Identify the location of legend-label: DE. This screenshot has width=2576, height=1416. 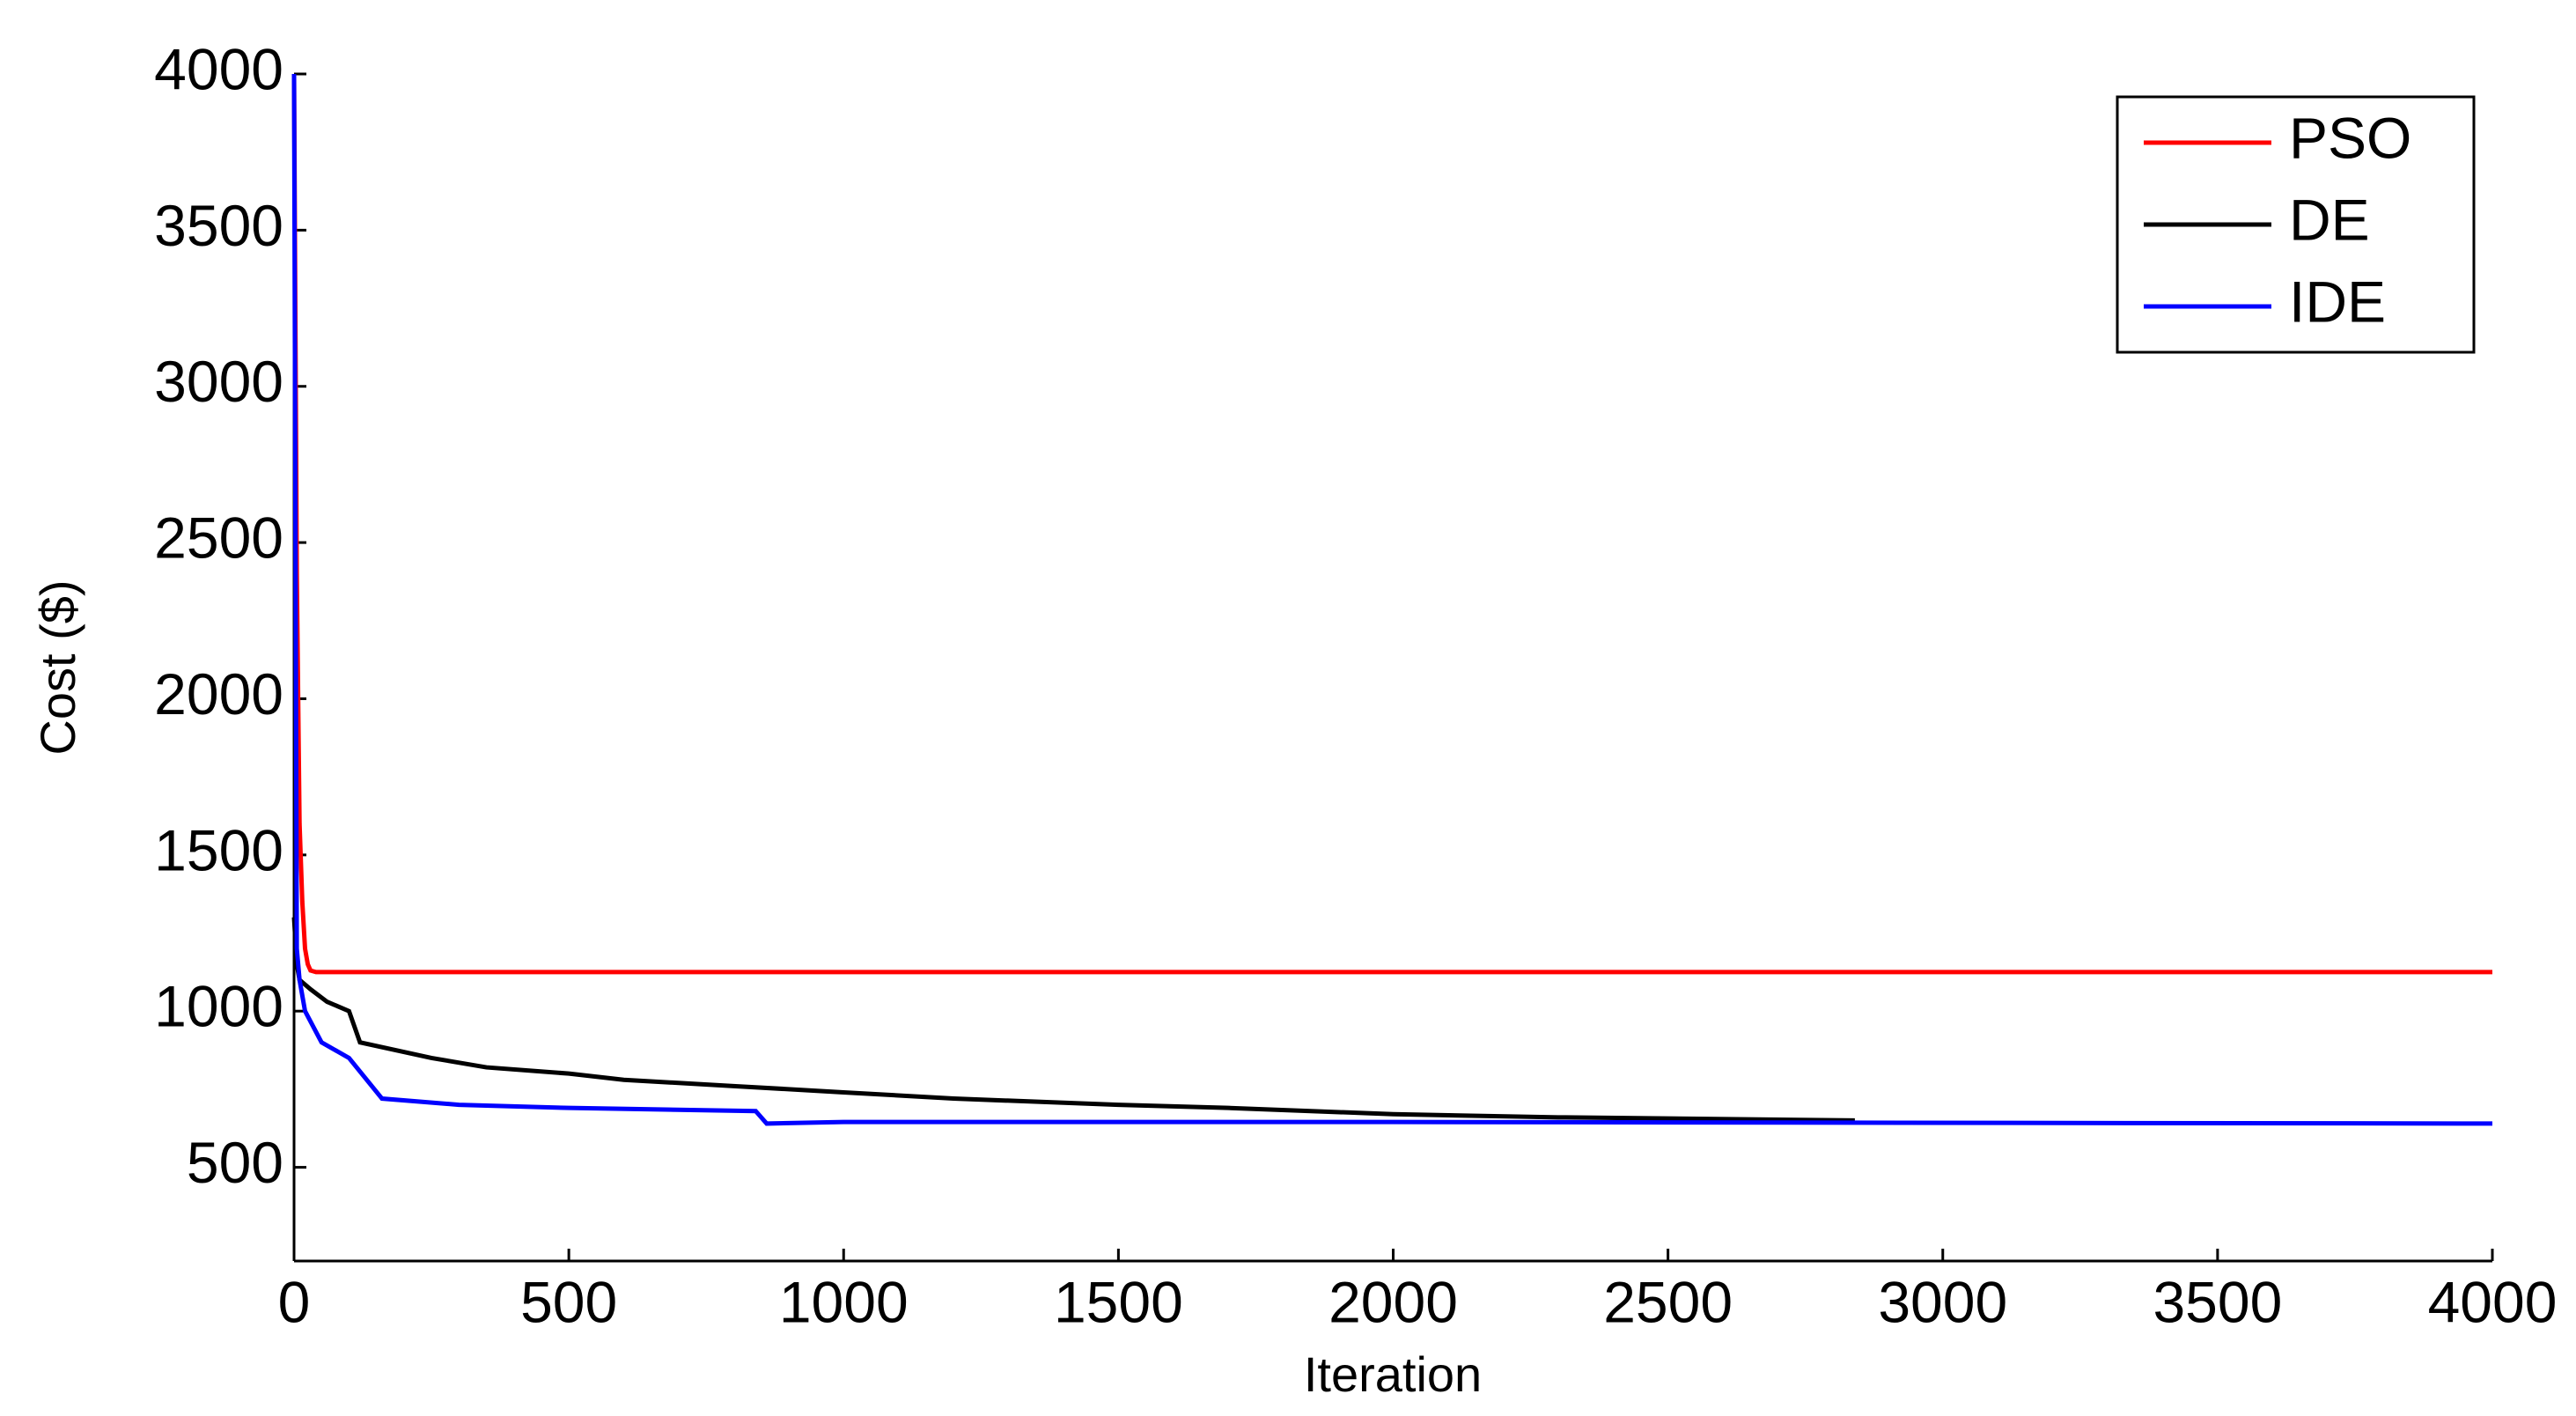
(2329, 220).